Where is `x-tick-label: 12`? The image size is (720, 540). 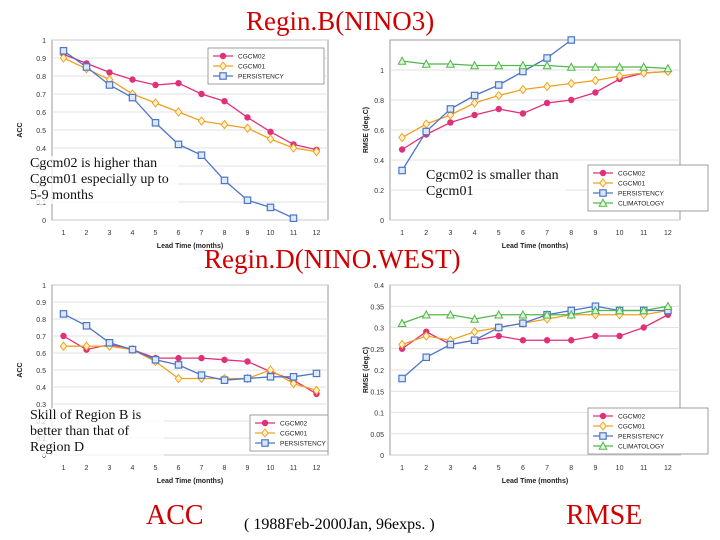 x-tick-label: 12 is located at coordinates (668, 468).